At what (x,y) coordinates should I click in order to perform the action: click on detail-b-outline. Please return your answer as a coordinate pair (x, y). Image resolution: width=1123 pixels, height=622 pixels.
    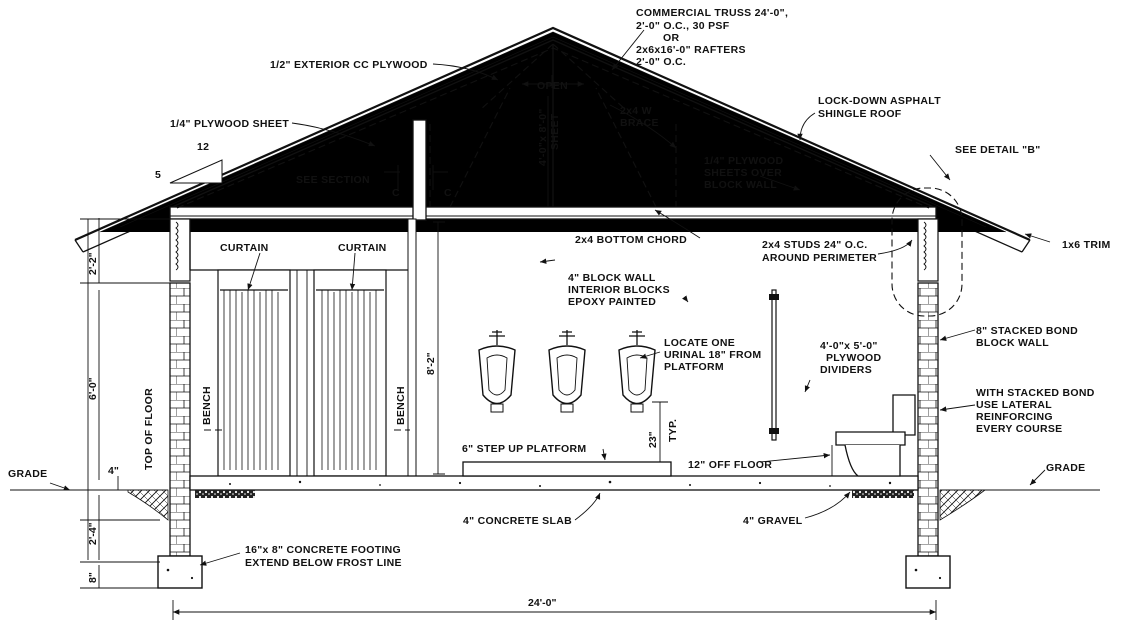
    Looking at the image, I should click on (927, 252).